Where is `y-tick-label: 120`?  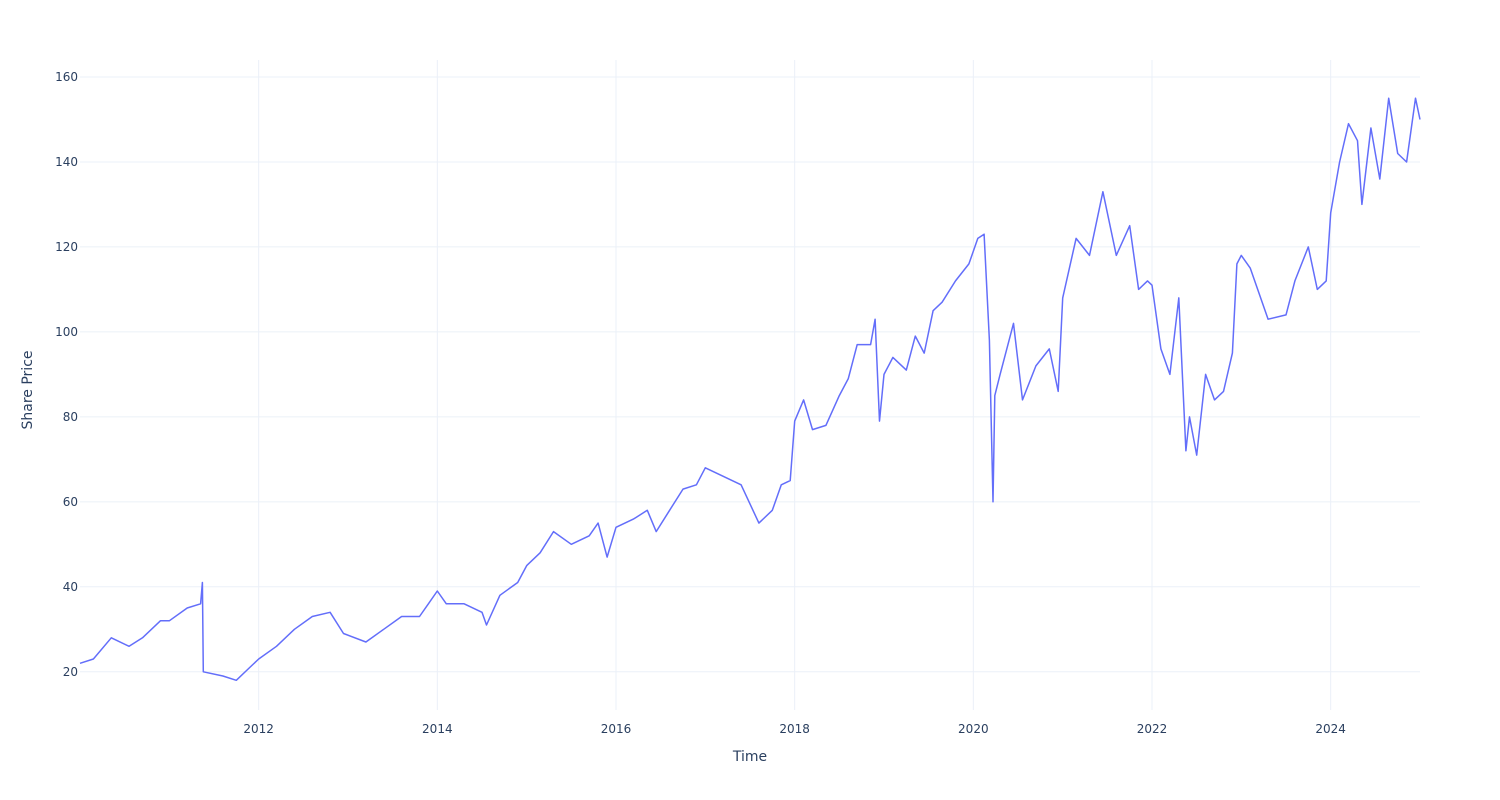
y-tick-label: 120 is located at coordinates (66, 247).